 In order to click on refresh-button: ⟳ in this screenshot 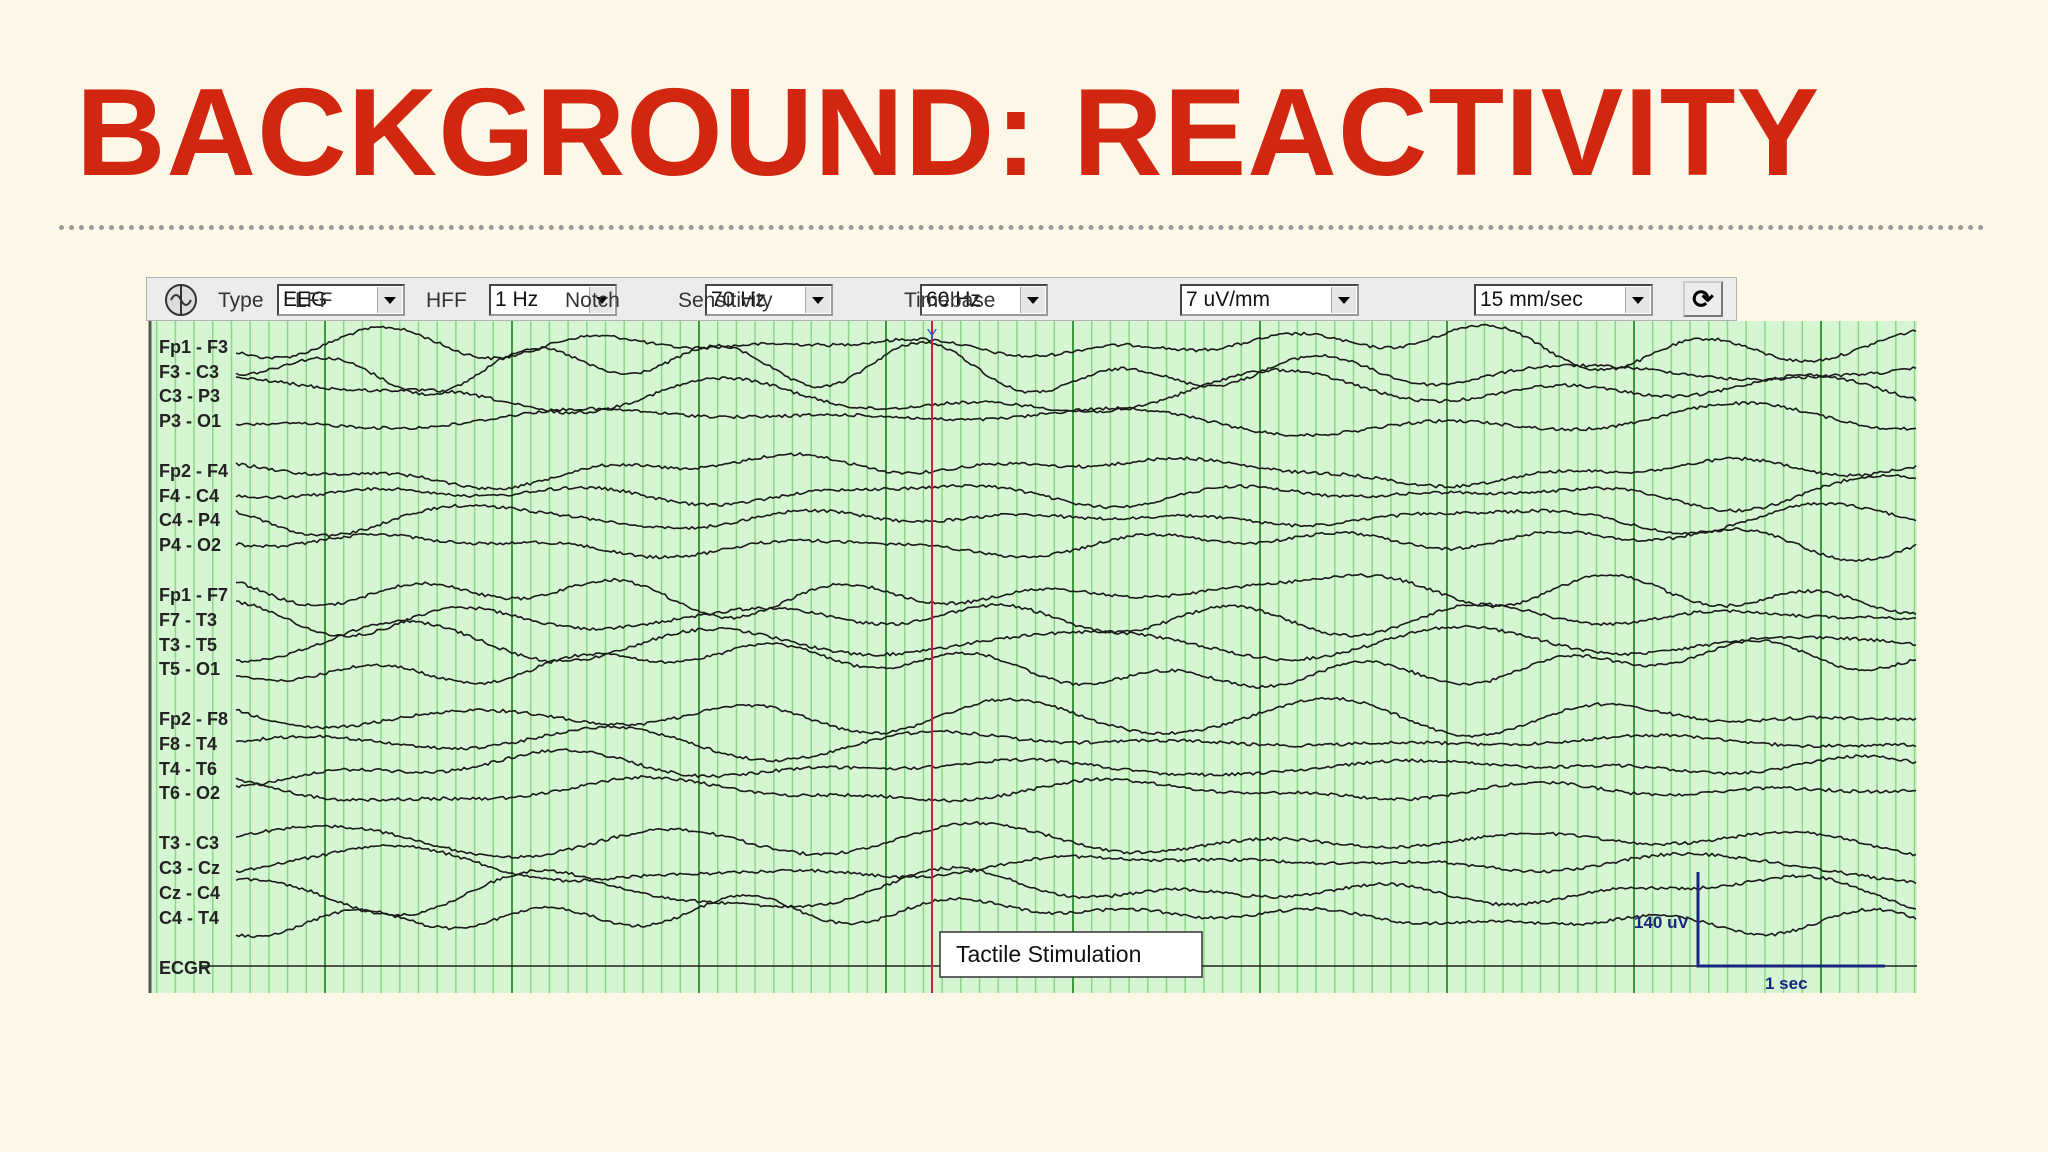, I will do `click(1703, 299)`.